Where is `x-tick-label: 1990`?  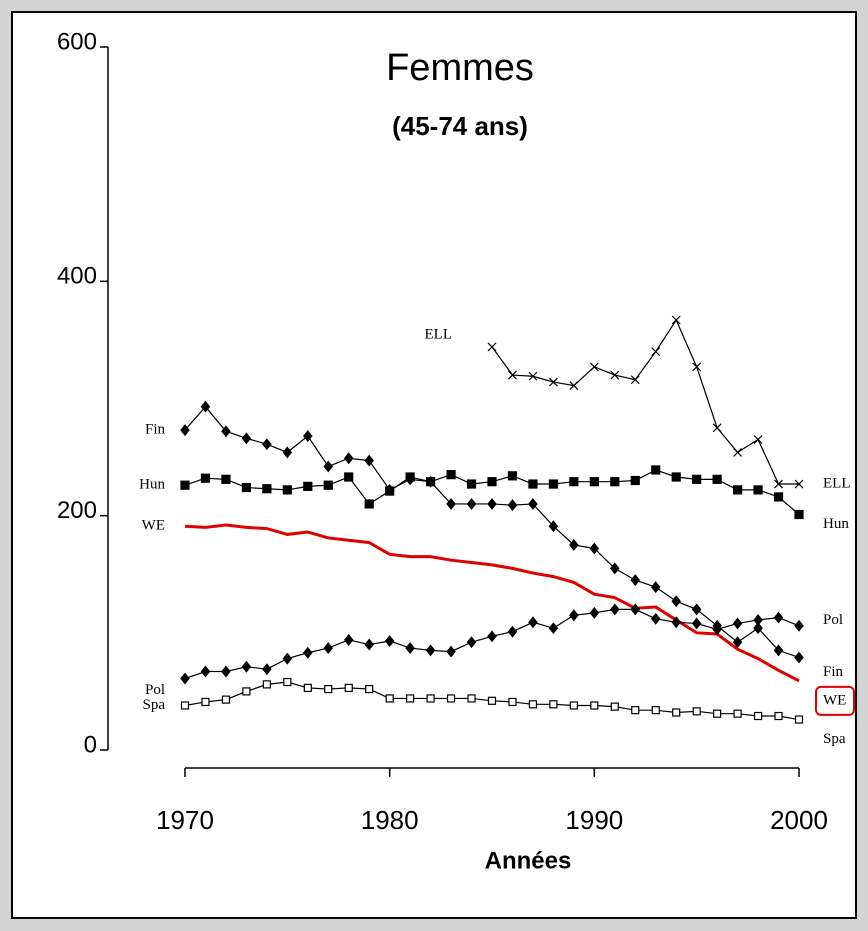 x-tick-label: 1990 is located at coordinates (594, 820).